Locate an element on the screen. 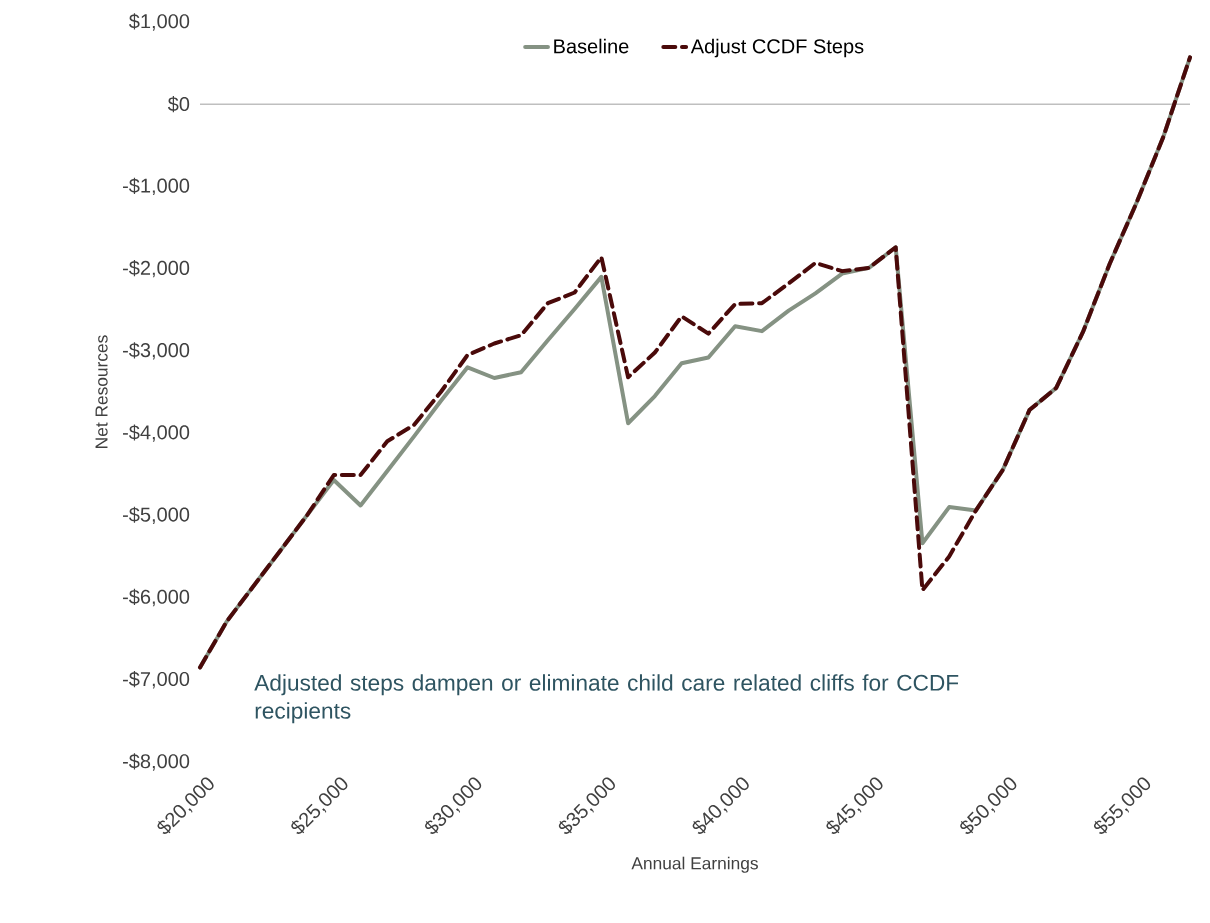  y-tick-label: $1,000 is located at coordinates (159, 22).